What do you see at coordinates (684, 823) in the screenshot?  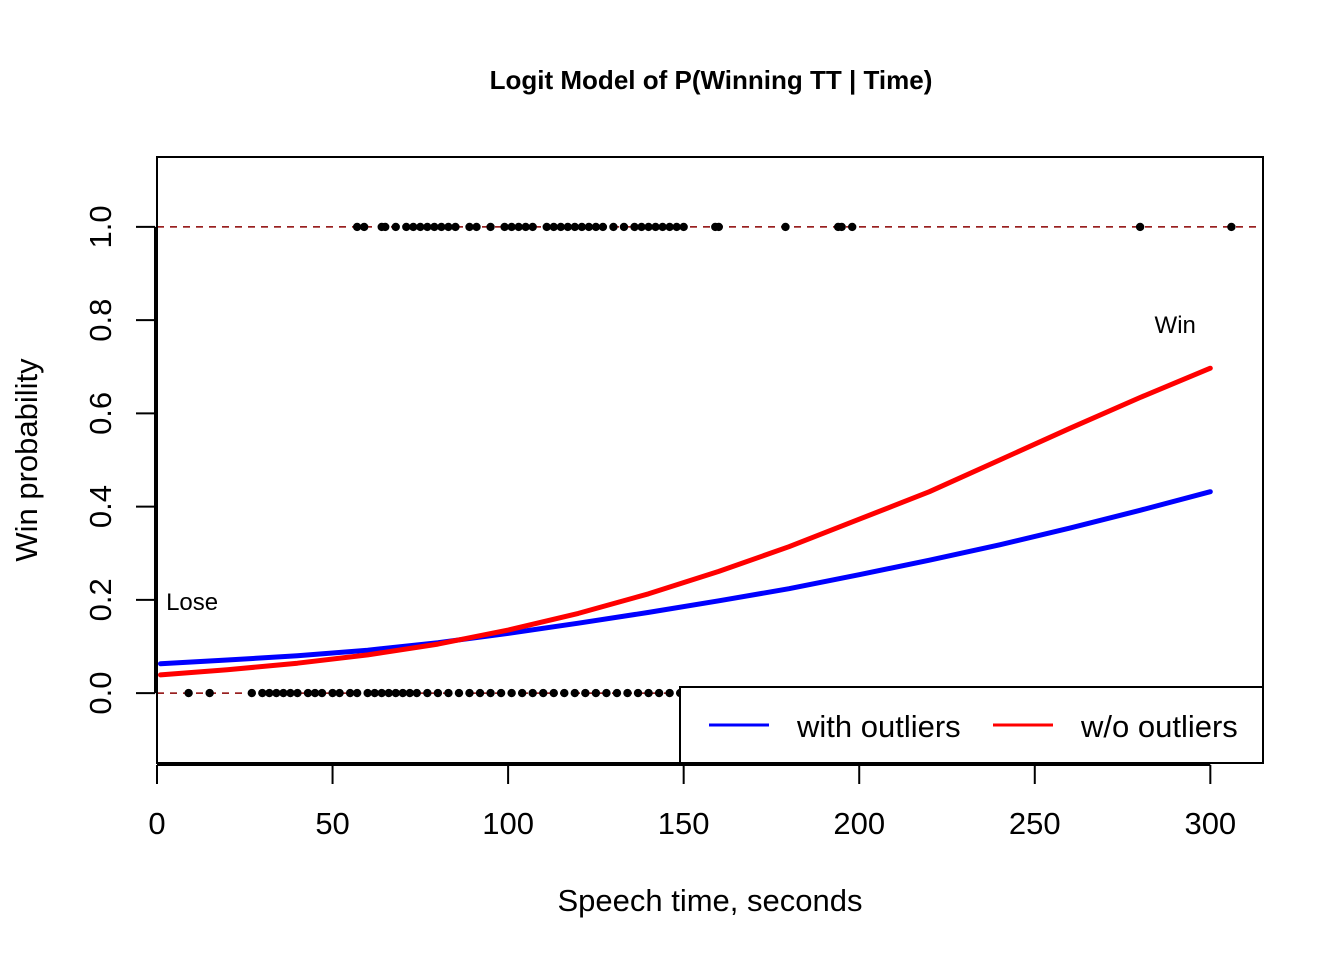 I see `x-tick-label-3: 150` at bounding box center [684, 823].